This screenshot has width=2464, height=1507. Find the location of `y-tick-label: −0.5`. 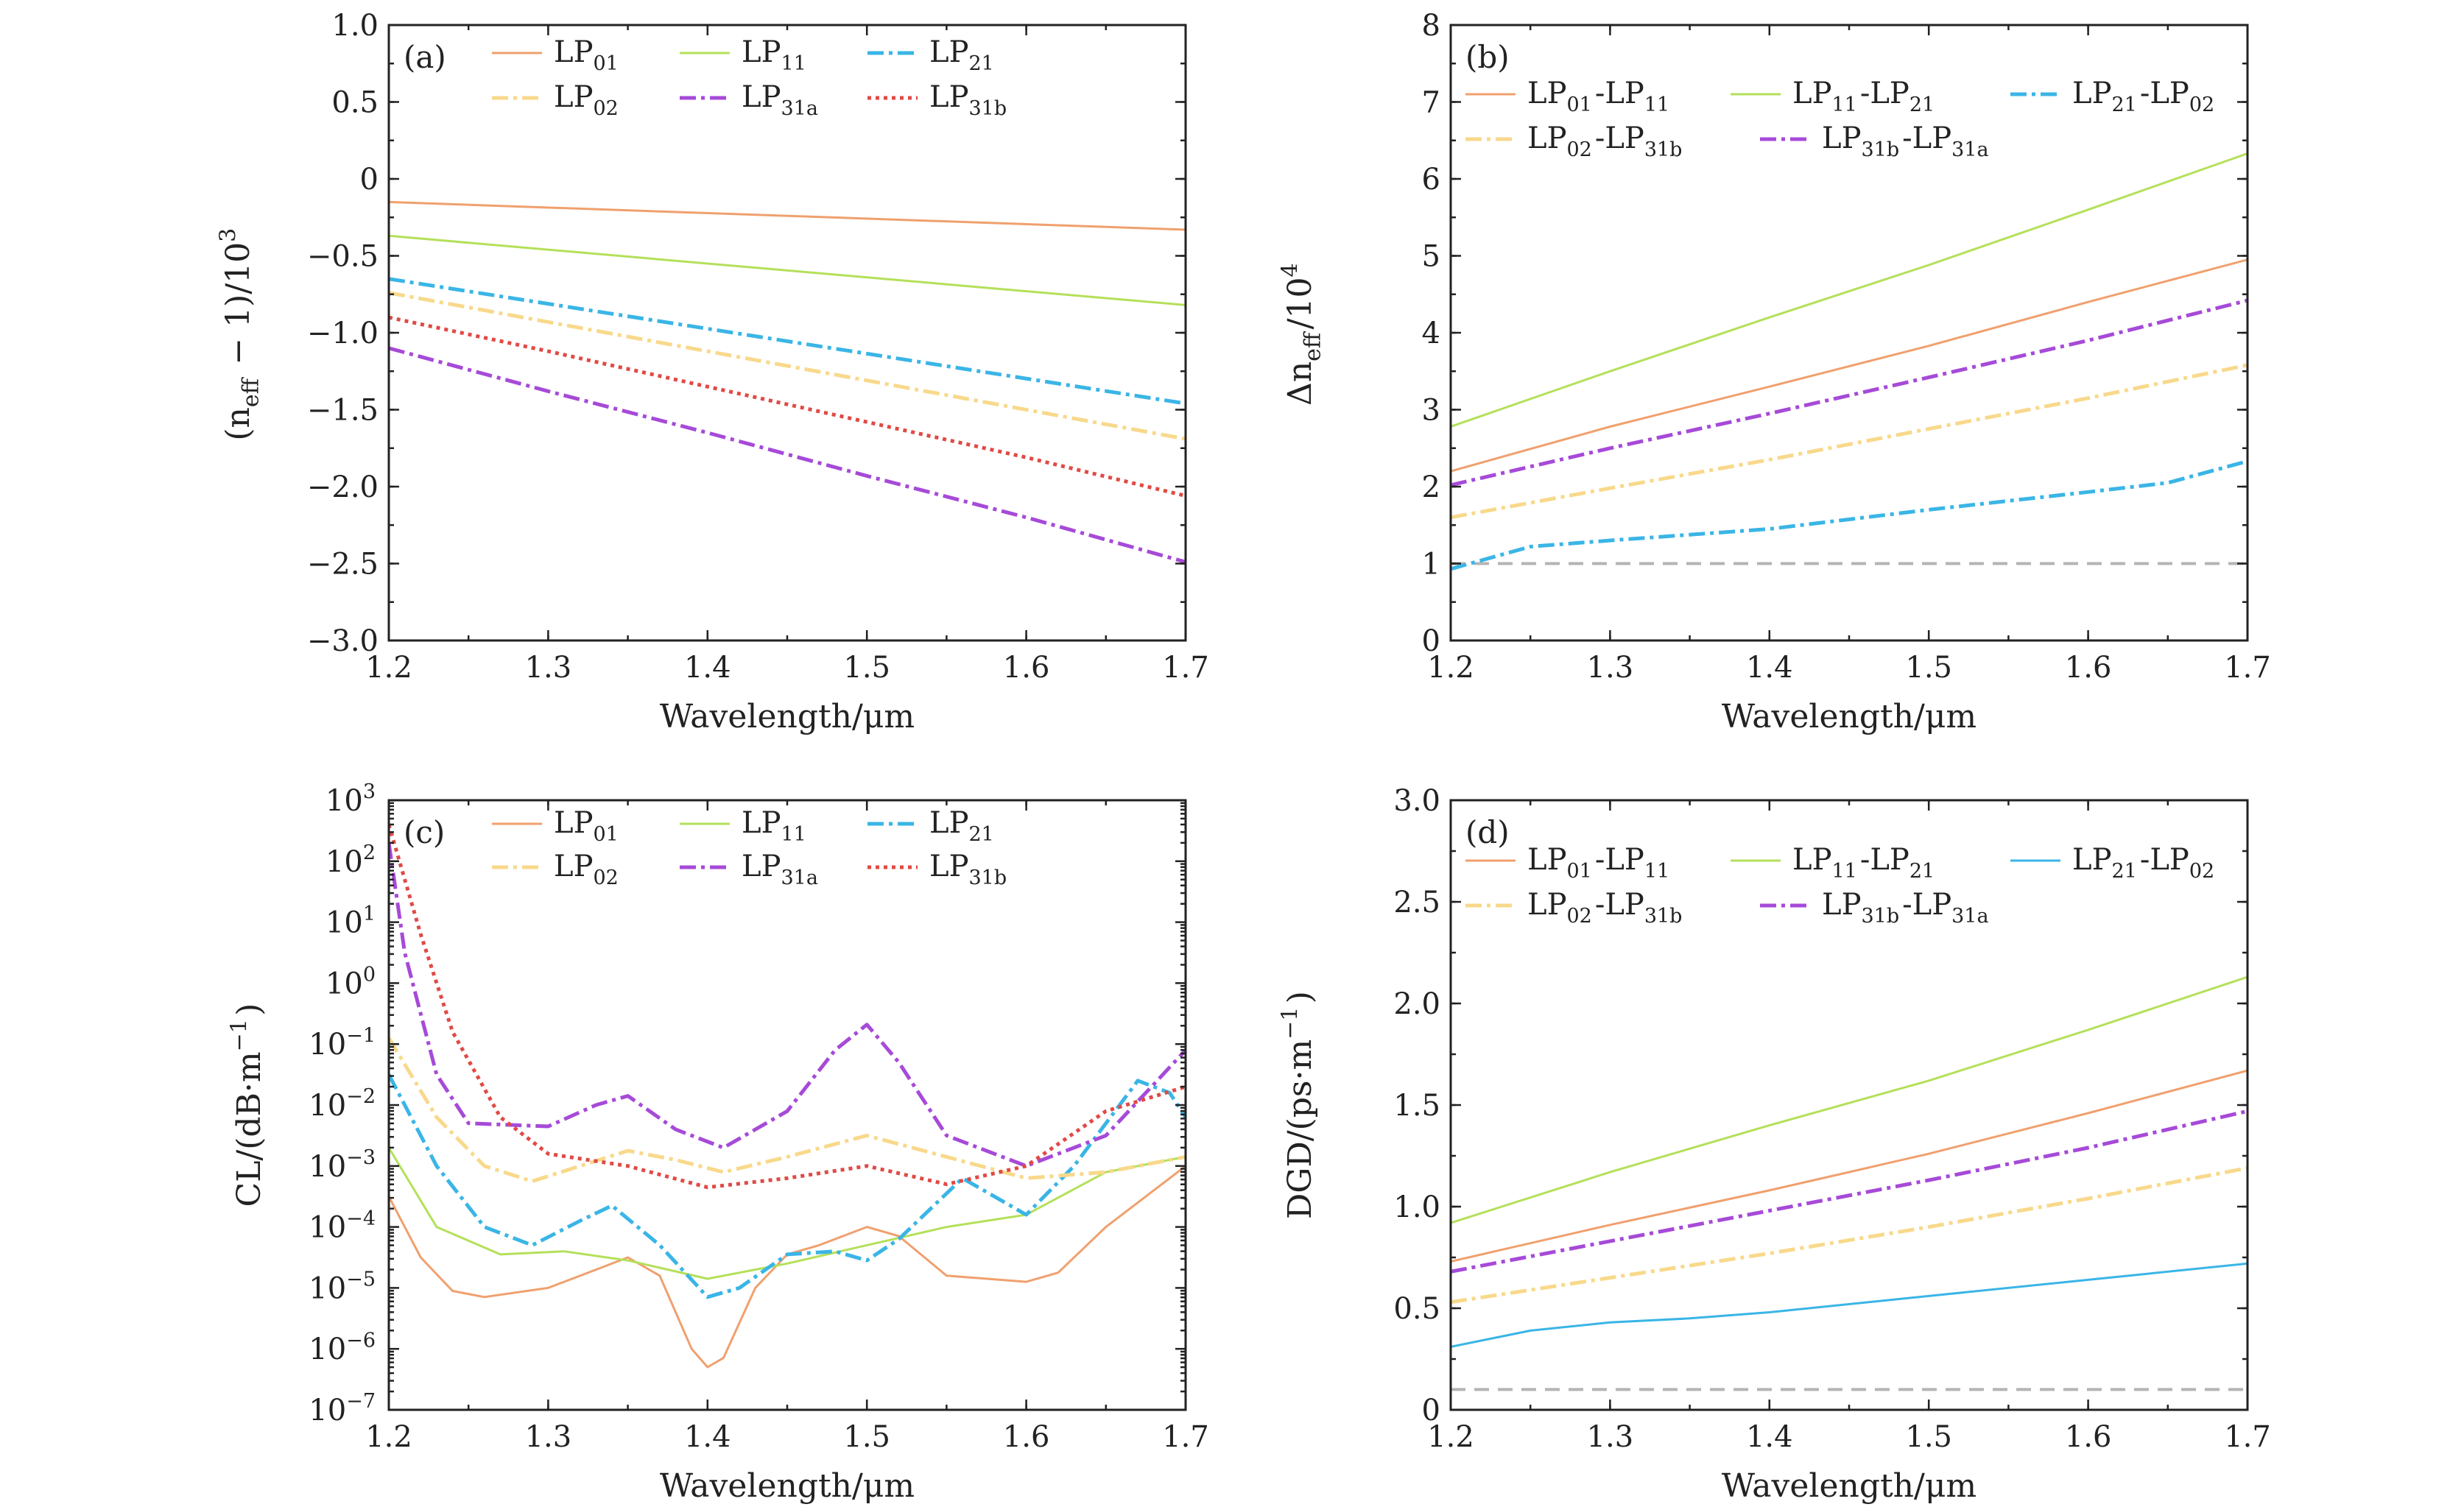

y-tick-label: −0.5 is located at coordinates (343, 257).